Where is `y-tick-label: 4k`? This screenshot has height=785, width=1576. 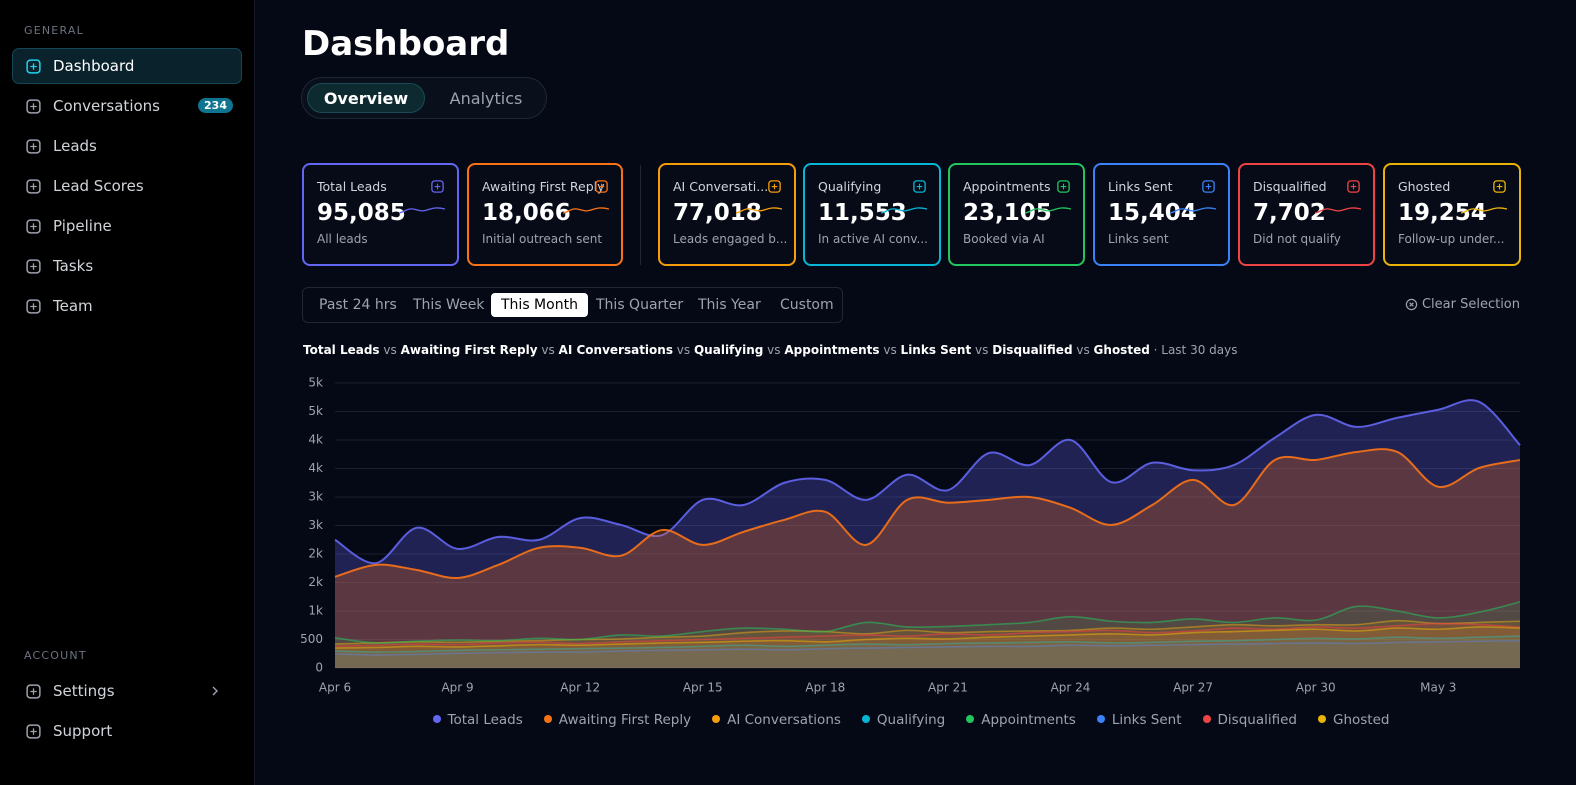 y-tick-label: 4k is located at coordinates (315, 468).